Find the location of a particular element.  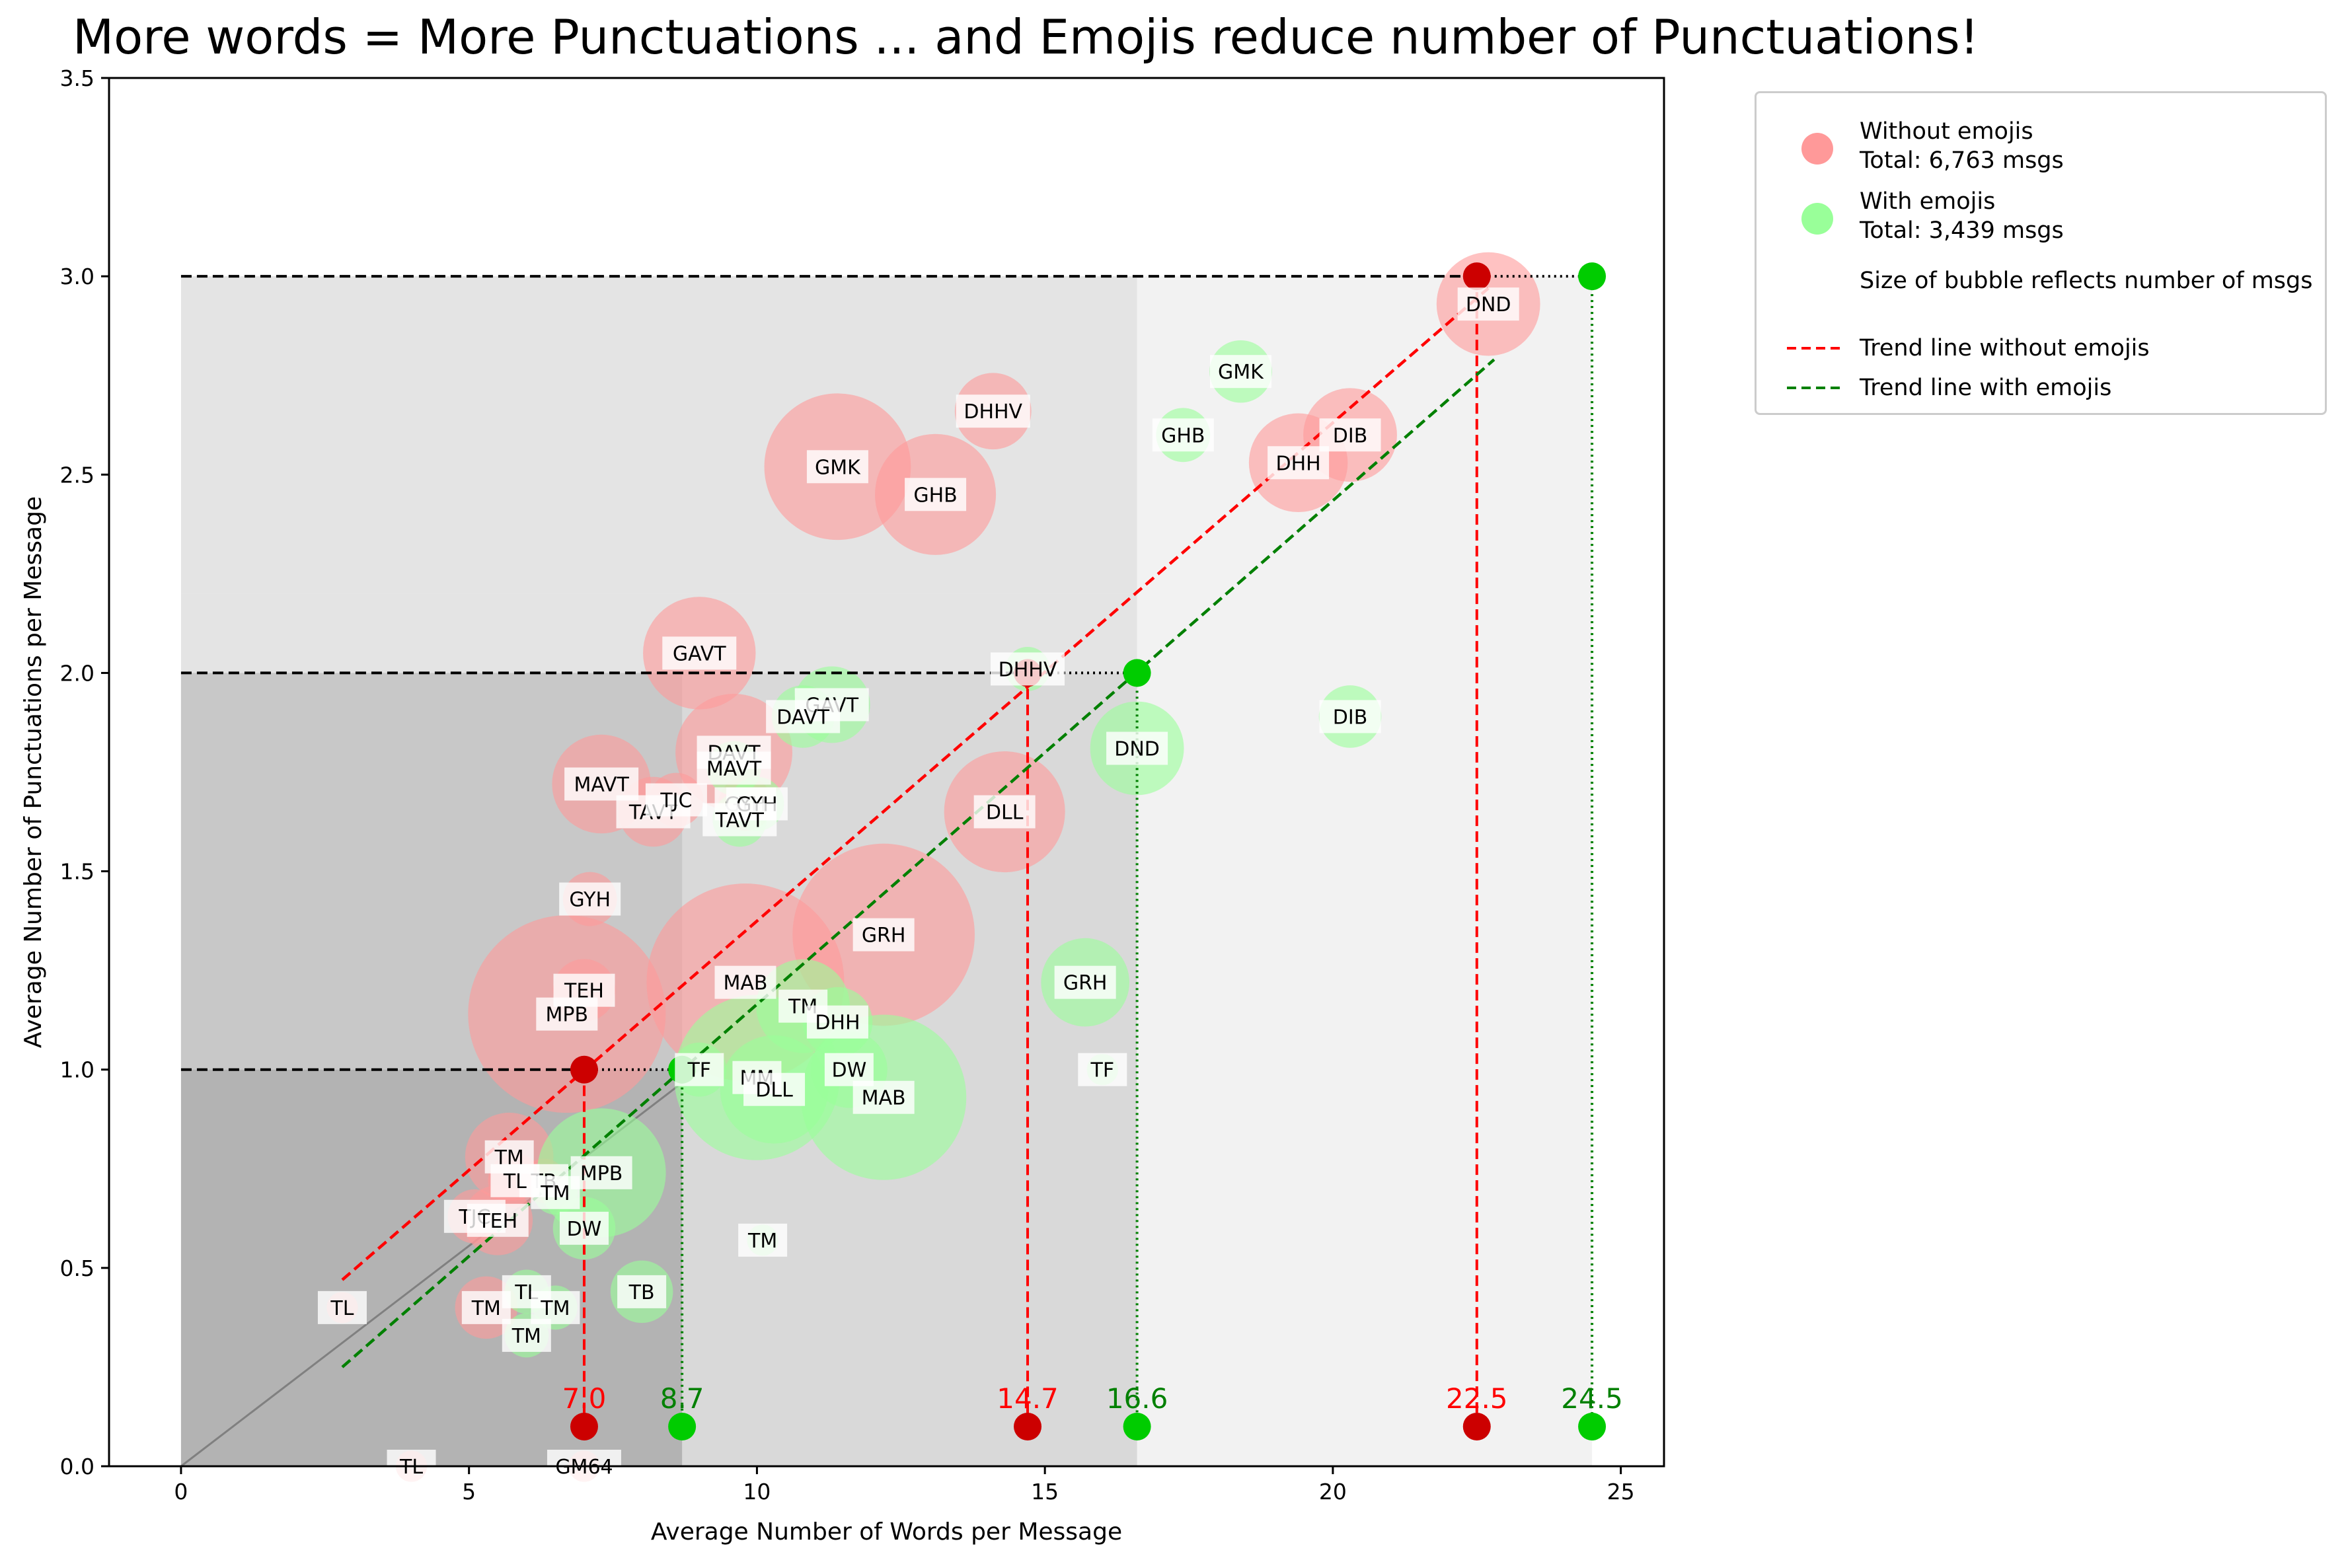

legend-label-without: Without emojis is located at coordinates (1947, 131).